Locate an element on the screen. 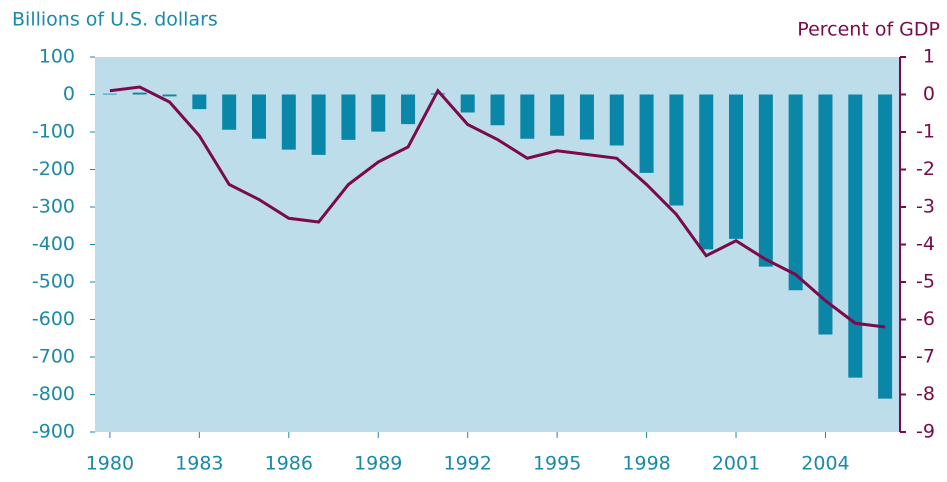  x-tick-label: 1989 is located at coordinates (378, 464).